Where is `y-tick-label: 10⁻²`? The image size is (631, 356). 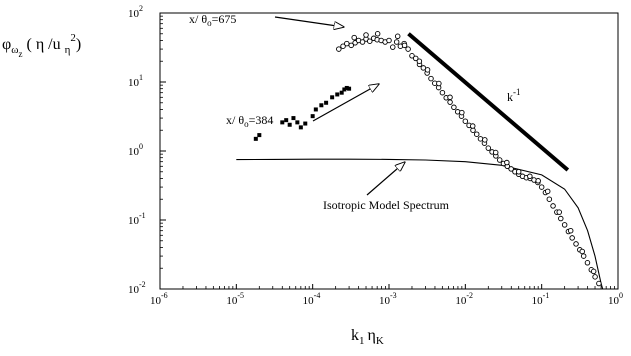 y-tick-label: 10⁻² is located at coordinates (137, 288).